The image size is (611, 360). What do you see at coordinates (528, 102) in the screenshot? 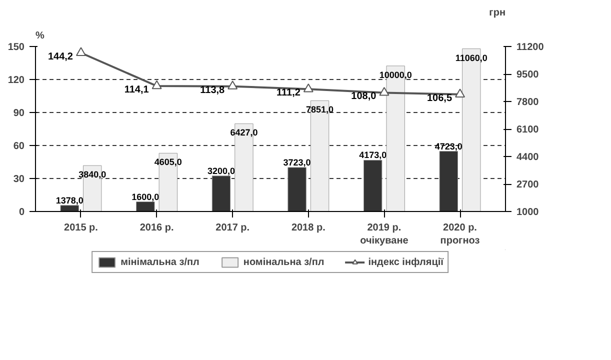
I see `y2-tick-label: 7800` at bounding box center [528, 102].